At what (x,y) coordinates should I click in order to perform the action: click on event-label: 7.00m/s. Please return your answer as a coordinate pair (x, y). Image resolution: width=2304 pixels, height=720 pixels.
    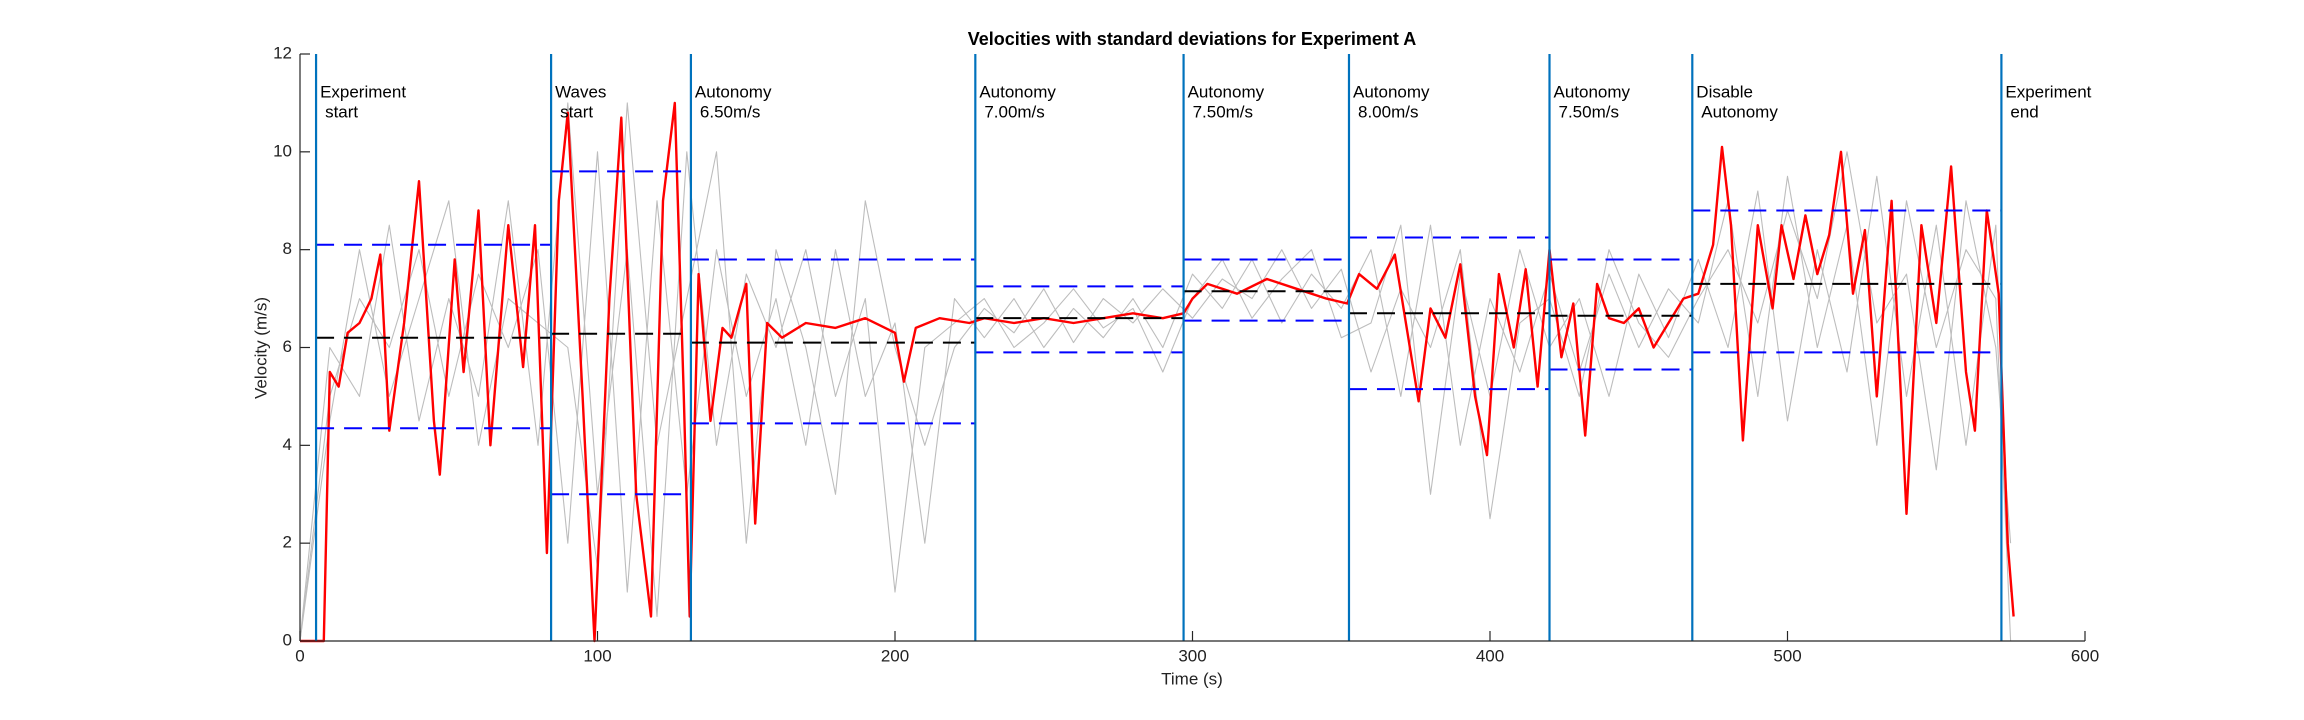
    Looking at the image, I should click on (1014, 111).